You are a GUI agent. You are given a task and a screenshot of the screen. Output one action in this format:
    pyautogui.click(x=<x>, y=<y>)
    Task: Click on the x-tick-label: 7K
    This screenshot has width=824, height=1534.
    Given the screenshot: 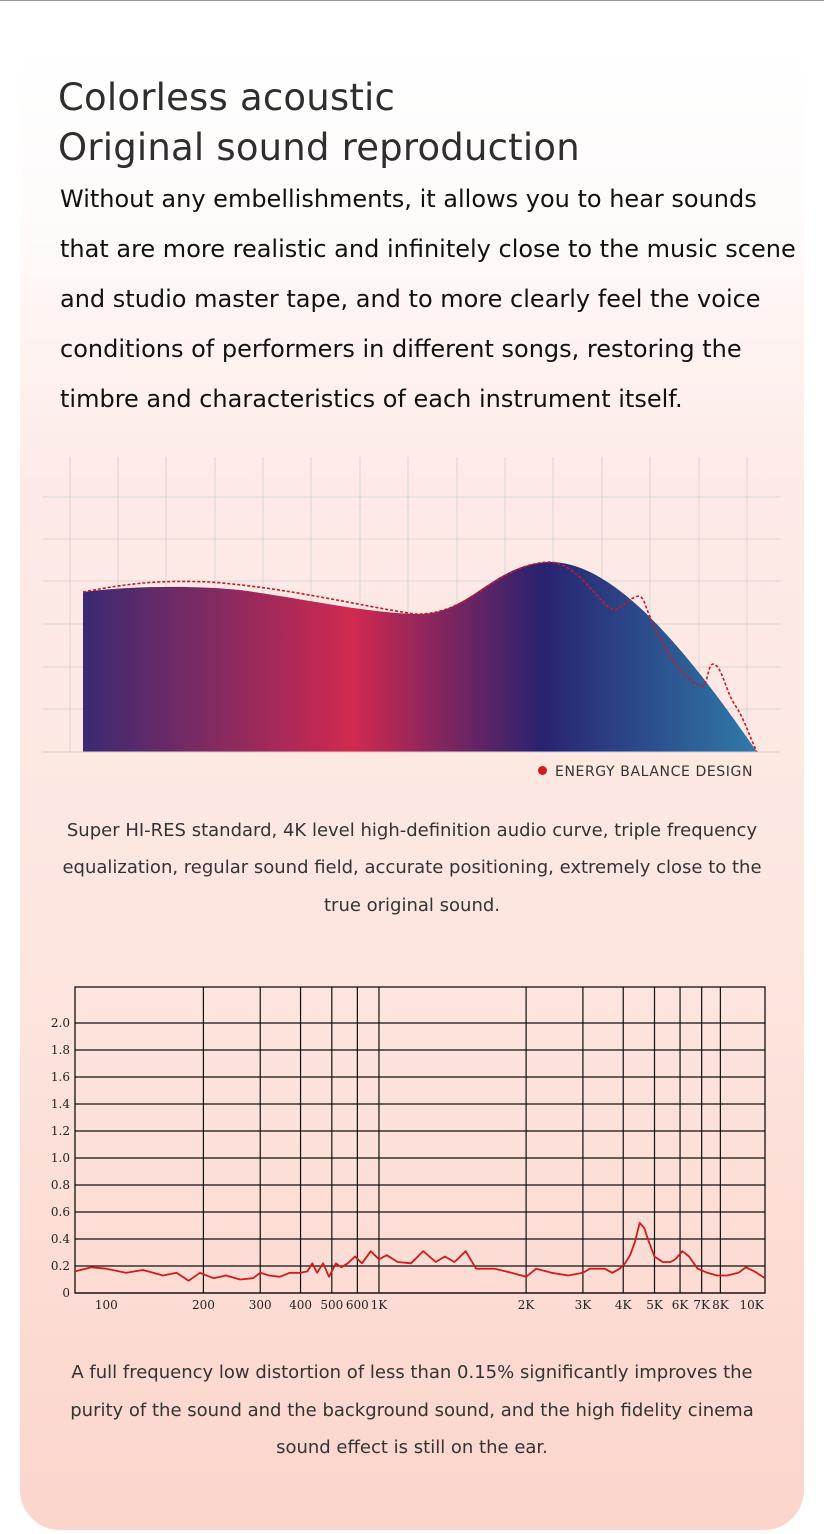 What is the action you would take?
    pyautogui.click(x=702, y=1305)
    